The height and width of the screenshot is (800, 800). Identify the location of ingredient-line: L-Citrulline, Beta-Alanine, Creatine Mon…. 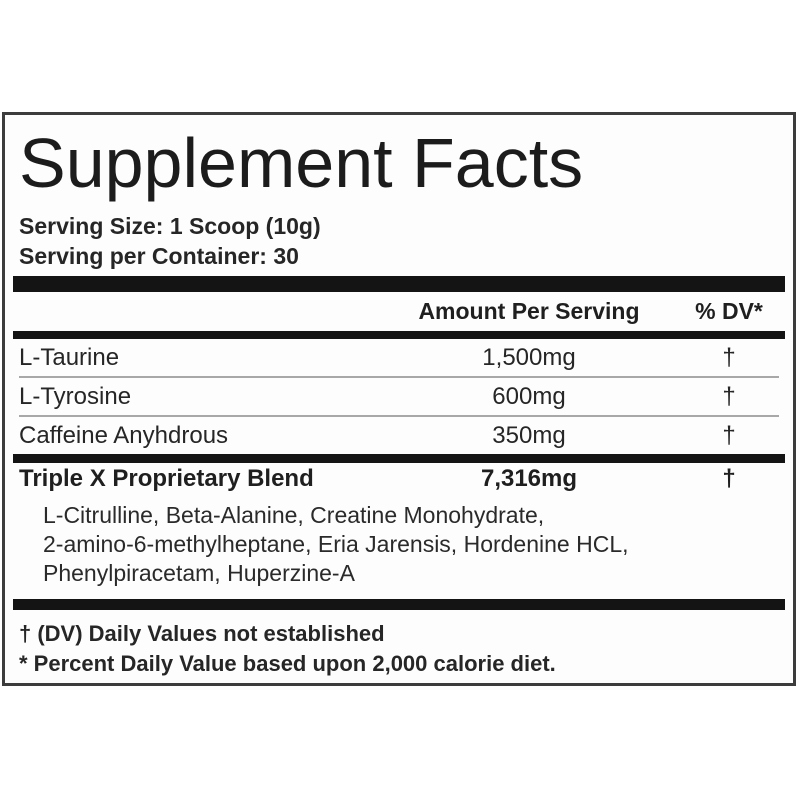
(294, 515).